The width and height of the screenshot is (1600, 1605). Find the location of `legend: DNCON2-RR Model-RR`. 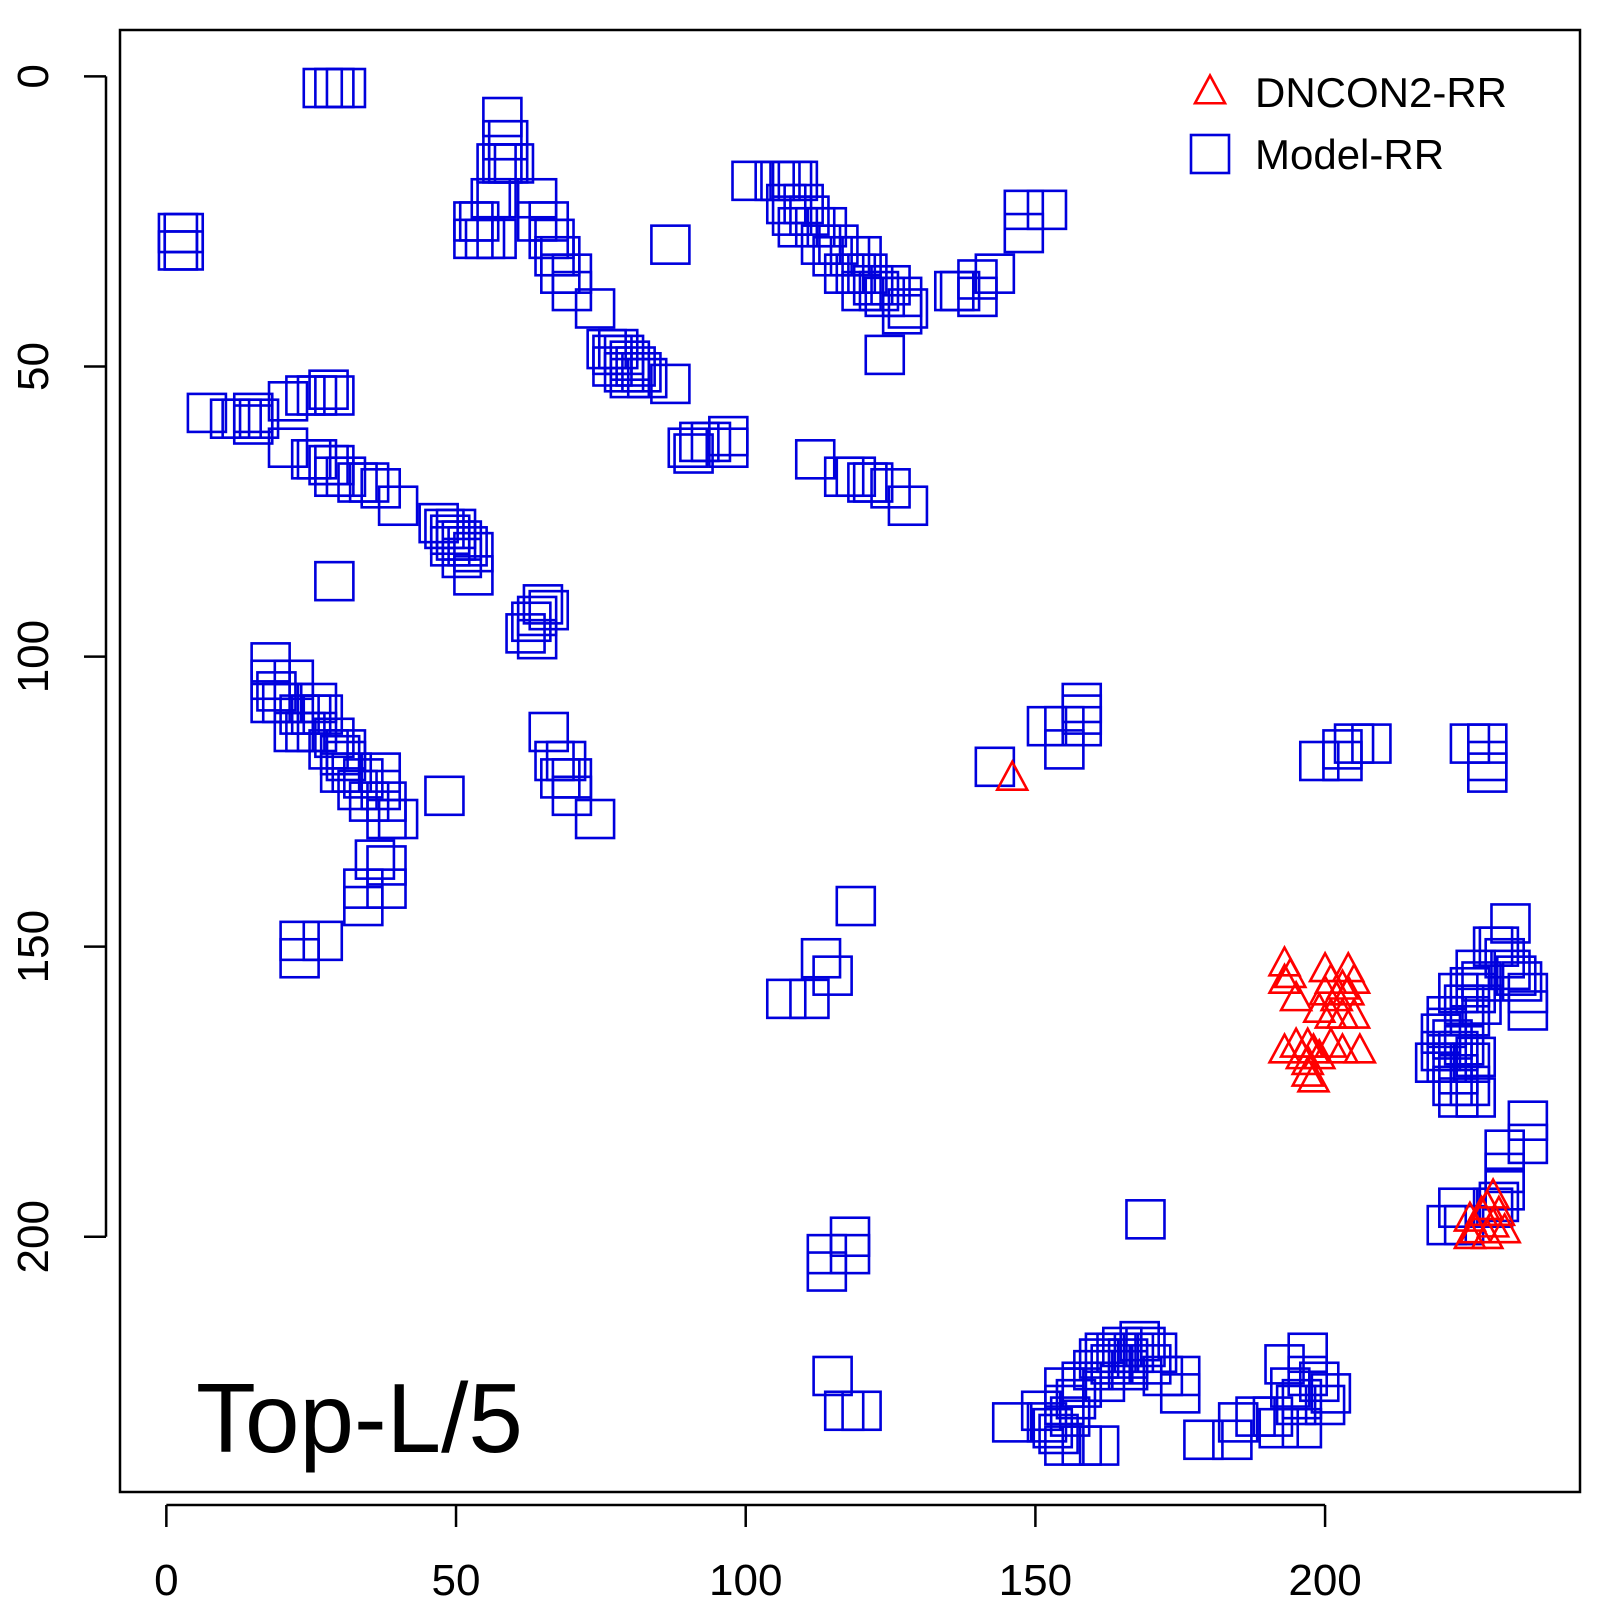

legend: DNCON2-RR Model-RR is located at coordinates (1348, 123).